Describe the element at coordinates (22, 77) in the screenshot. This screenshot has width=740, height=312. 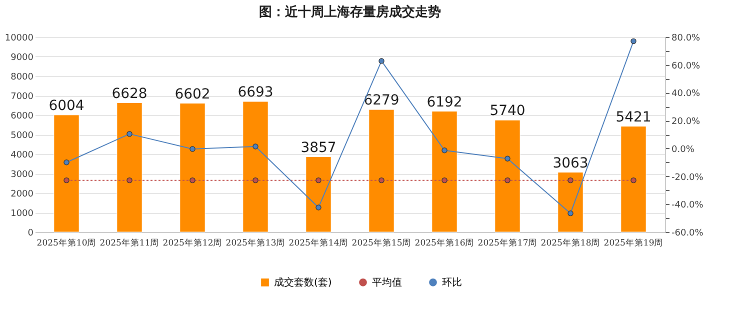
I see `y-tick-label: 8000` at that location.